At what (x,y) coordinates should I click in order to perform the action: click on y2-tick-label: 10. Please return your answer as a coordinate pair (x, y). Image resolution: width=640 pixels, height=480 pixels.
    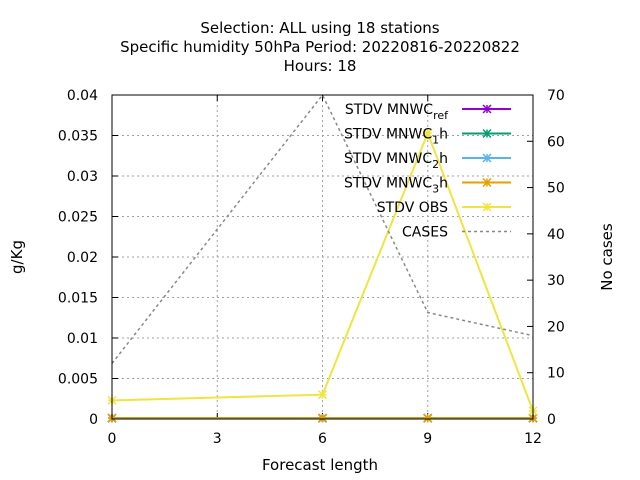
    Looking at the image, I should click on (556, 374).